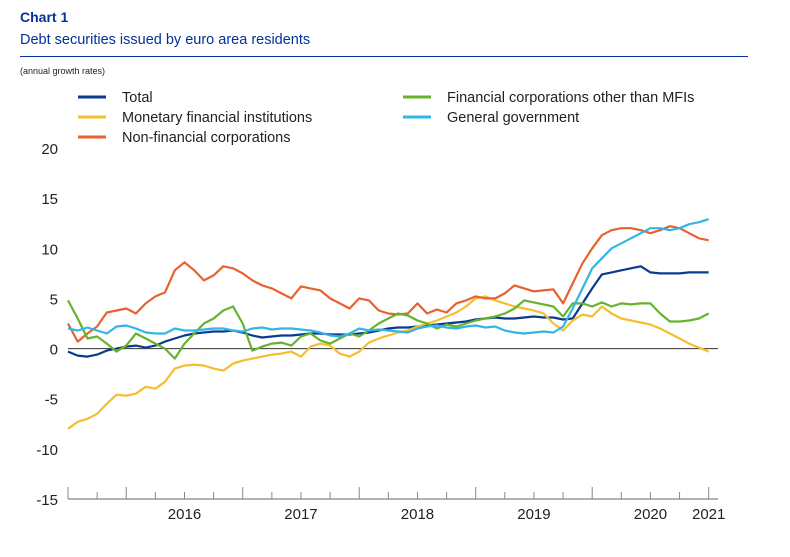 This screenshot has height=557, width=790. What do you see at coordinates (533, 514) in the screenshot?
I see `x-tick-label: 2019` at bounding box center [533, 514].